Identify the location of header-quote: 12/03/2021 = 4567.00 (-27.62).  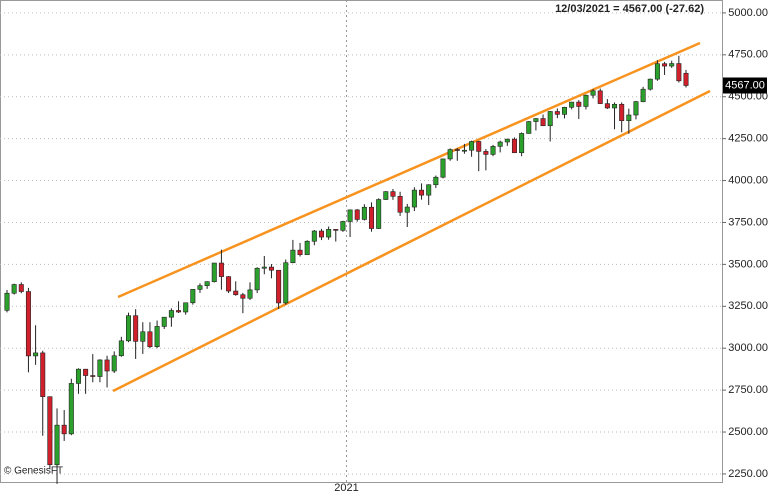
(629, 9).